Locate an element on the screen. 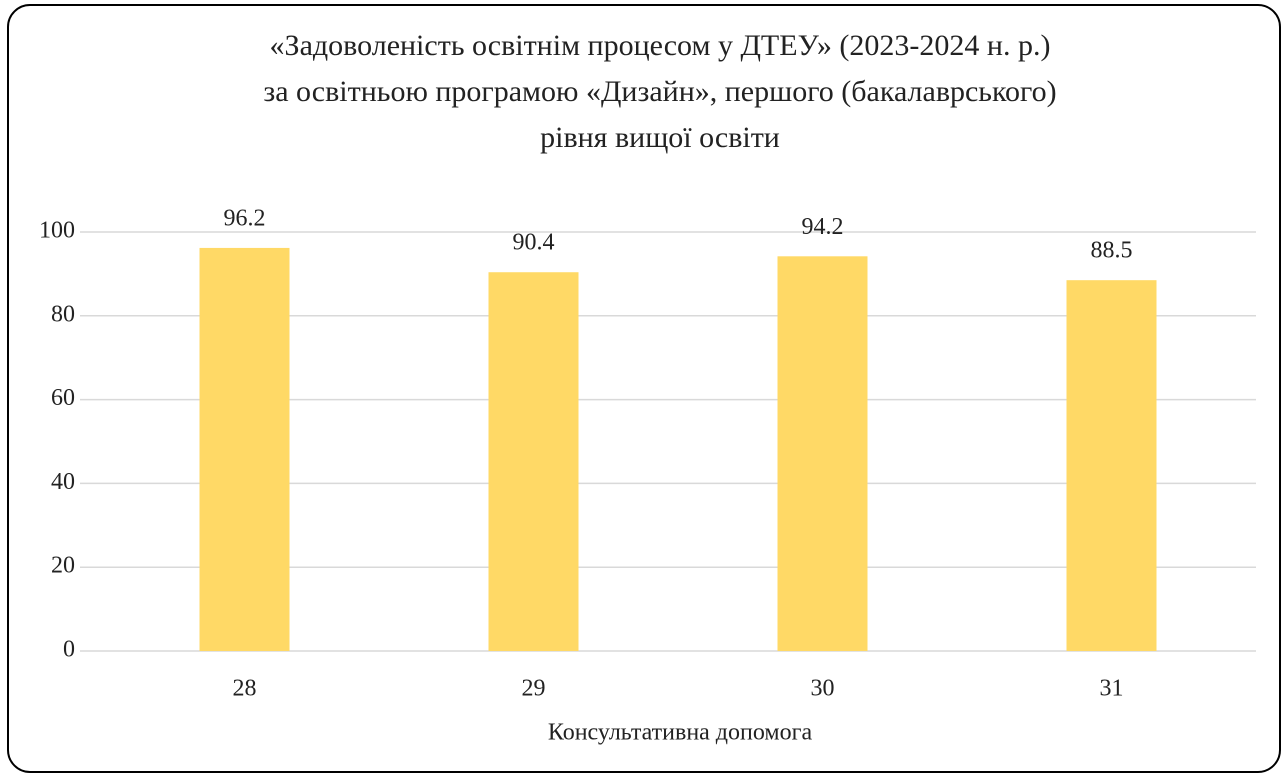 This screenshot has height=778, width=1287. data-label: 90.4 is located at coordinates (534, 243).